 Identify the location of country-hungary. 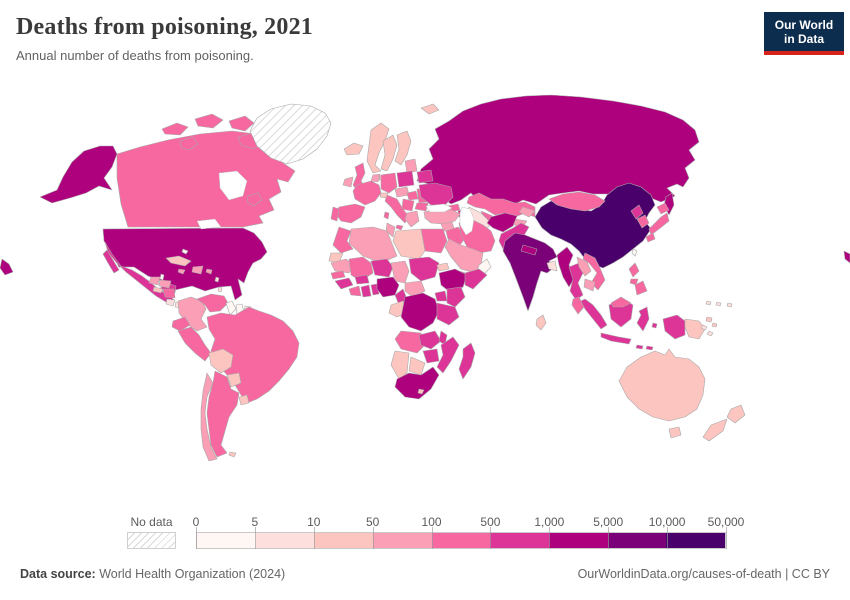
(412, 195).